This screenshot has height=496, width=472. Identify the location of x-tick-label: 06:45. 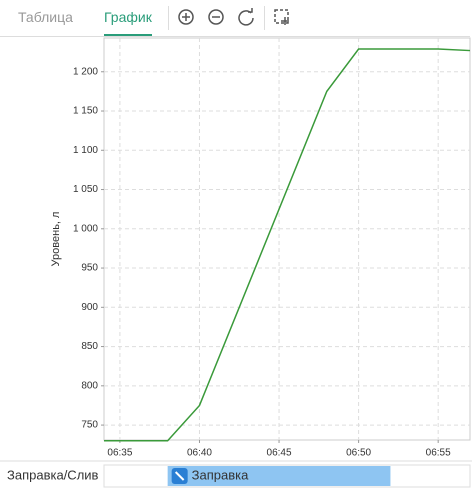
(279, 453).